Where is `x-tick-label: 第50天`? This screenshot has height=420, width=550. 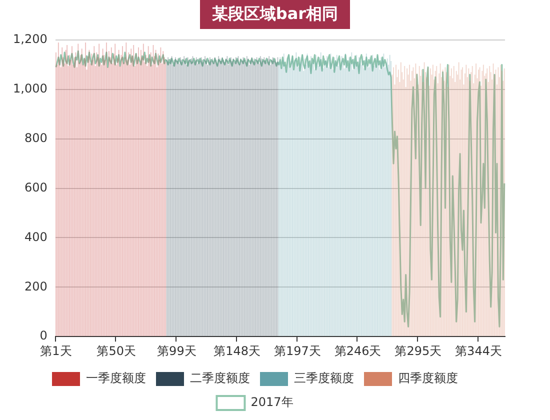
x-tick-label: 第50天 is located at coordinates (116, 351).